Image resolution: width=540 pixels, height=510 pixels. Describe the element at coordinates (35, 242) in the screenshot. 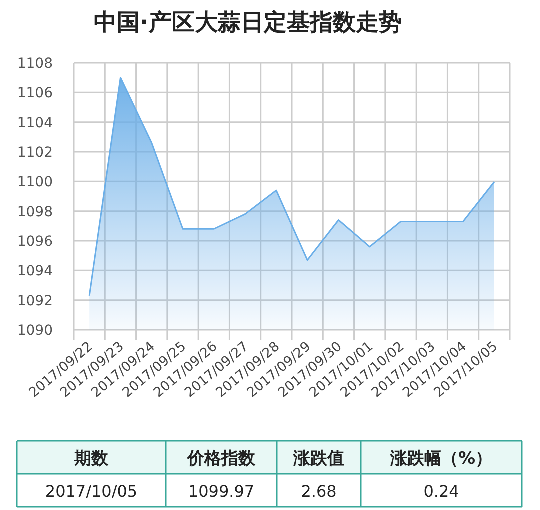

I see `y-tick-label: 1096` at that location.